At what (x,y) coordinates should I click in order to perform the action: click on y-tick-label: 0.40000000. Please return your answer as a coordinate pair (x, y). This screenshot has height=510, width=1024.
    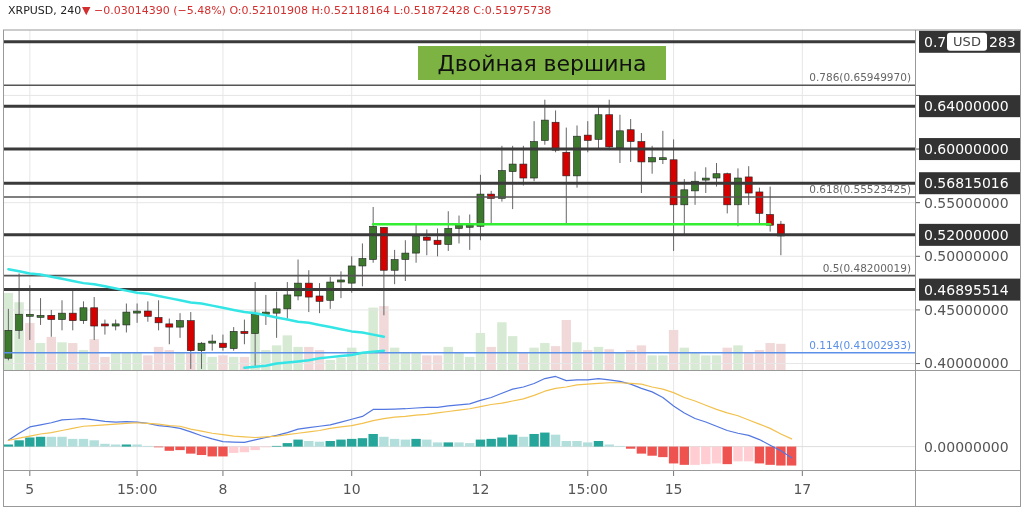
    Looking at the image, I should click on (966, 363).